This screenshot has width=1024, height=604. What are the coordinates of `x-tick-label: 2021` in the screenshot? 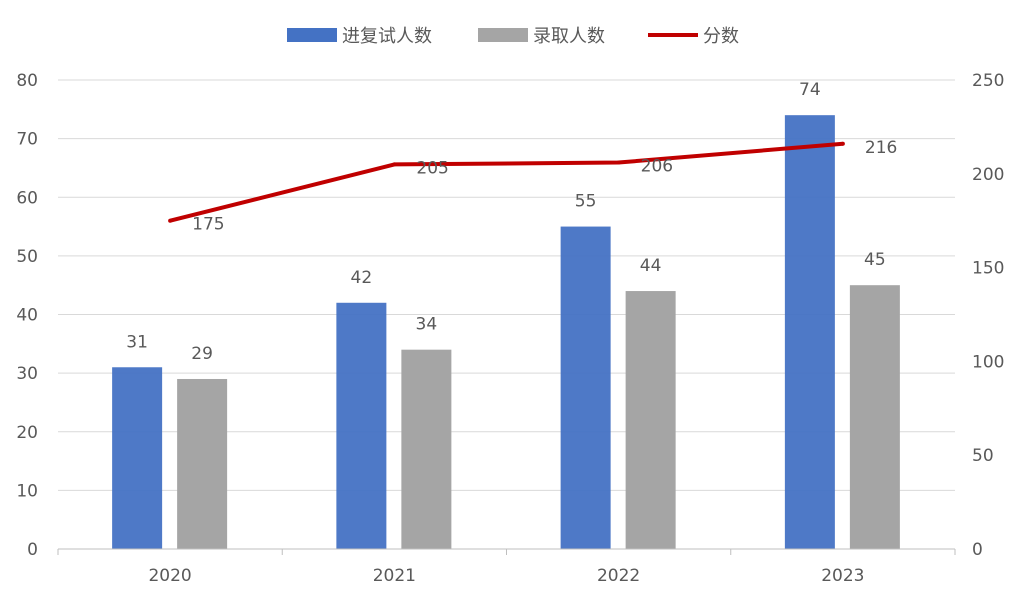 It's located at (394, 576).